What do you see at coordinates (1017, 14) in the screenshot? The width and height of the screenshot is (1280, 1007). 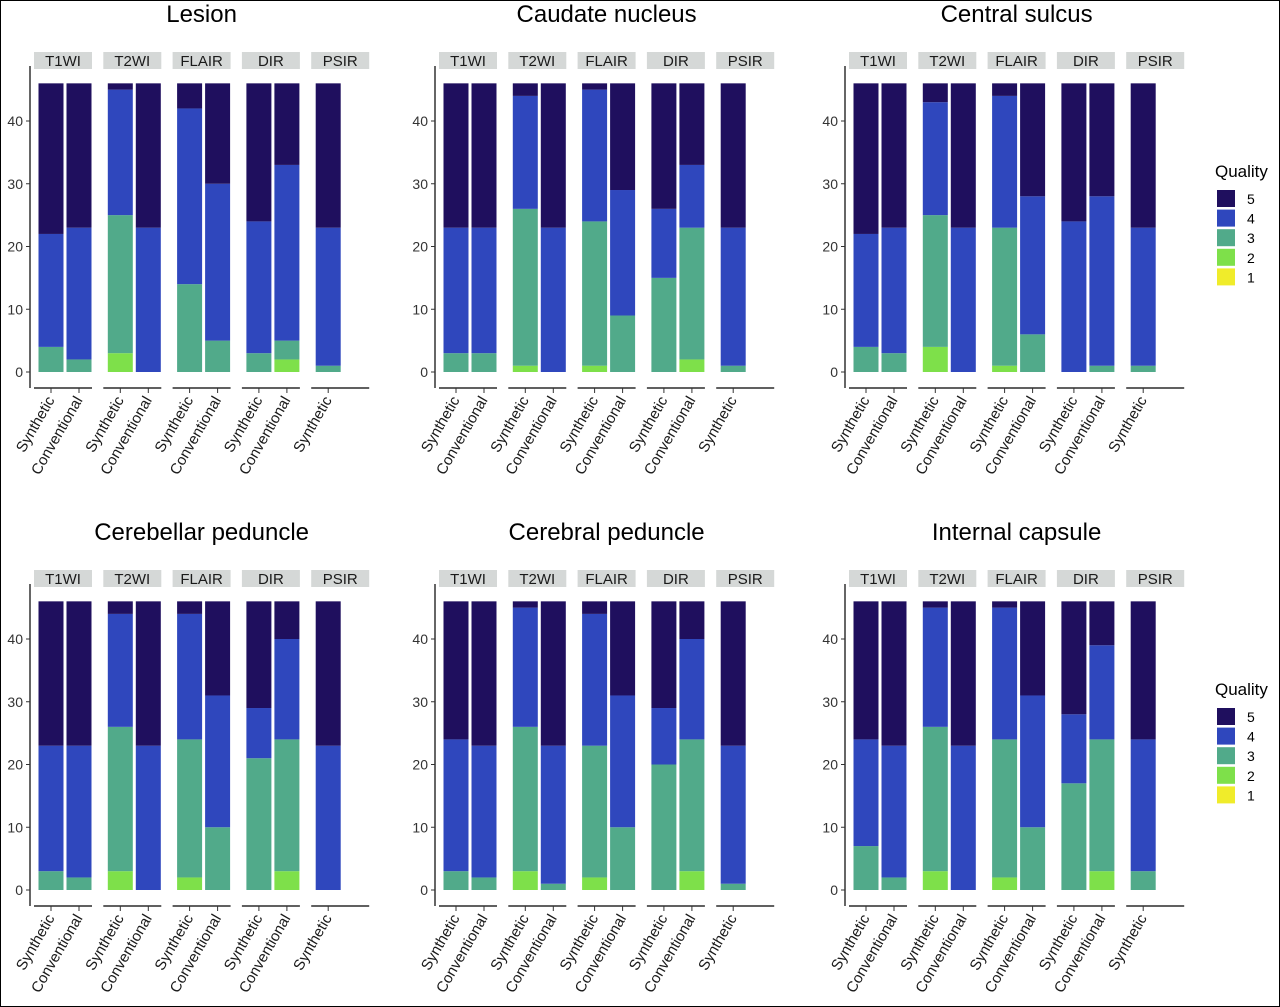 I see `panel-title: Central sulcus` at bounding box center [1017, 14].